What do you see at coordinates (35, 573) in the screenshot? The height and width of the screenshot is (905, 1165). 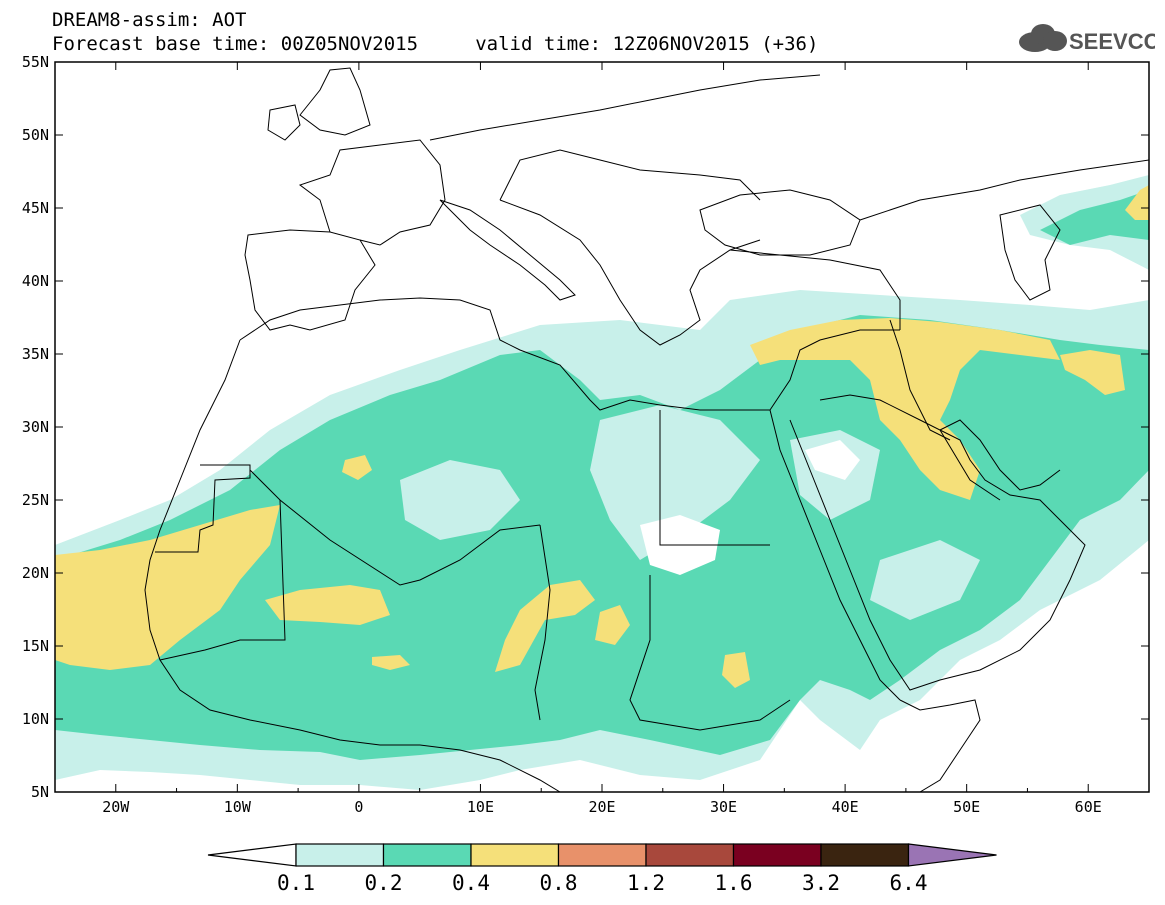 I see `lat-label: 20N` at bounding box center [35, 573].